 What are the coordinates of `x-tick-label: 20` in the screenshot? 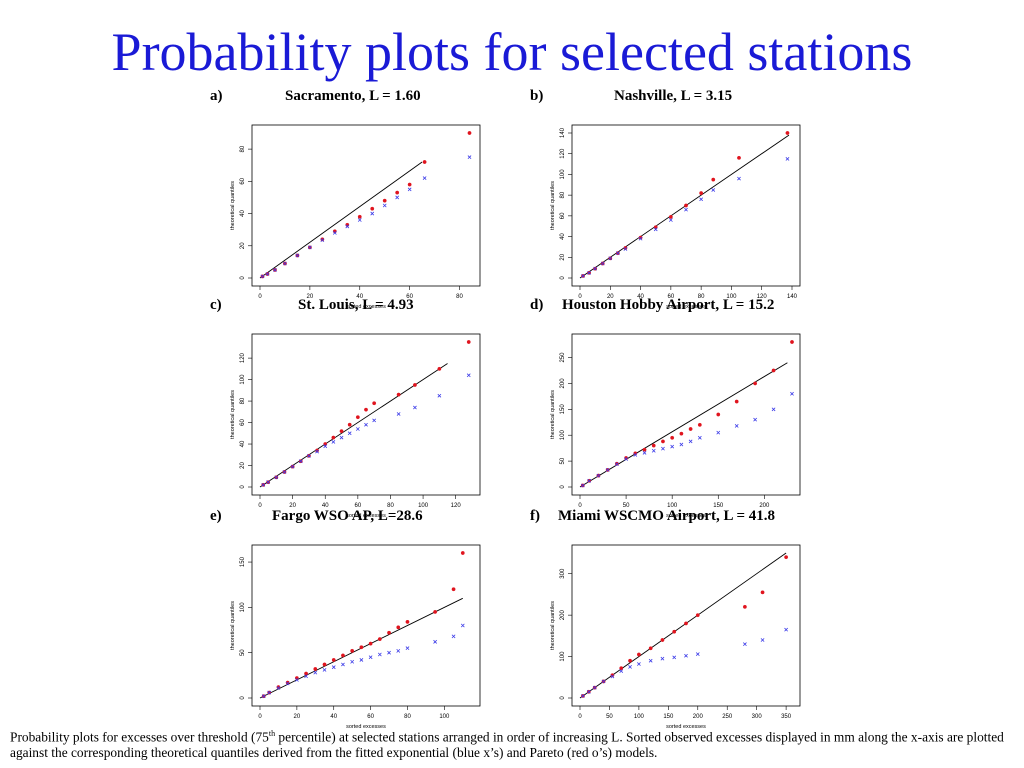 It's located at (610, 297).